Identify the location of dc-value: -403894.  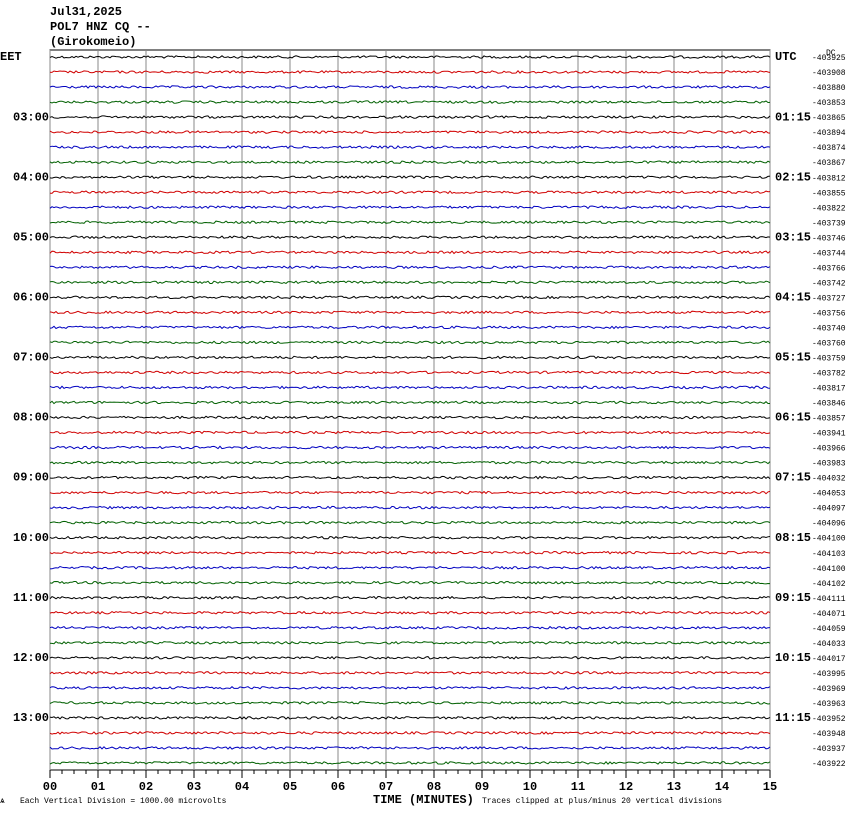
(829, 133).